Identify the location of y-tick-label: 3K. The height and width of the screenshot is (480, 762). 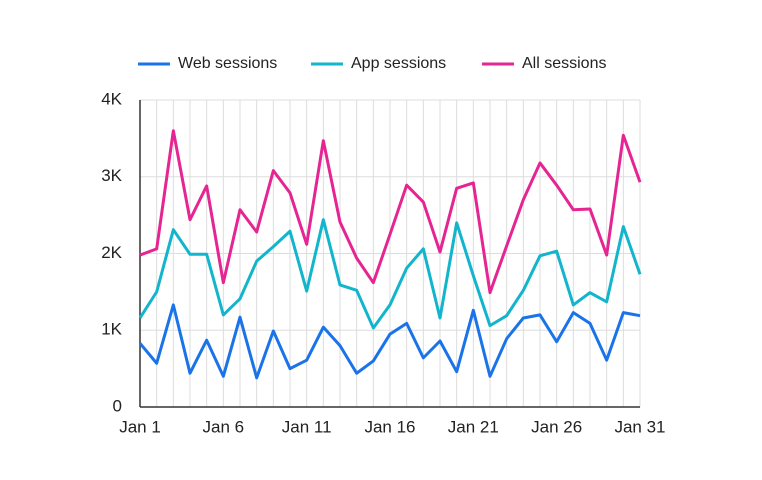
(111, 175).